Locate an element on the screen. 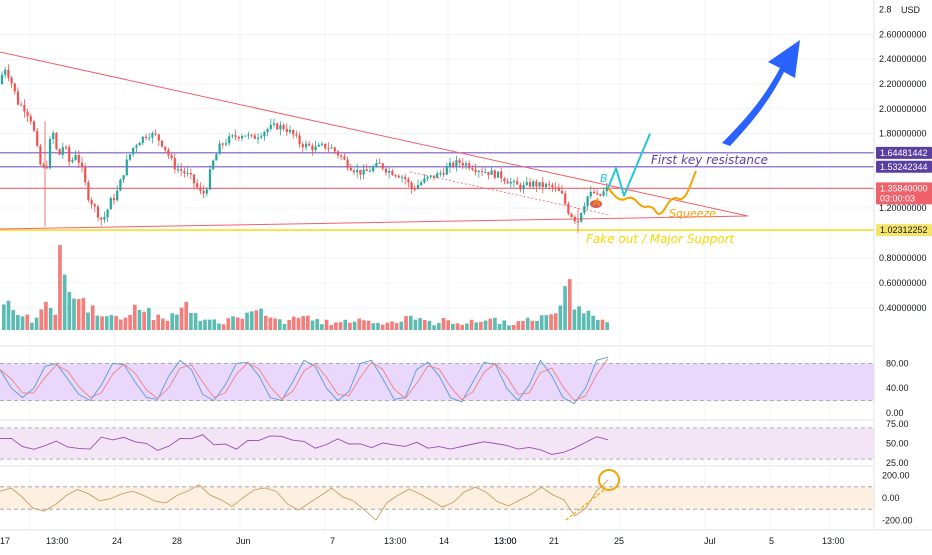 This screenshot has height=555, width=932. volume-bars is located at coordinates (305, 287).